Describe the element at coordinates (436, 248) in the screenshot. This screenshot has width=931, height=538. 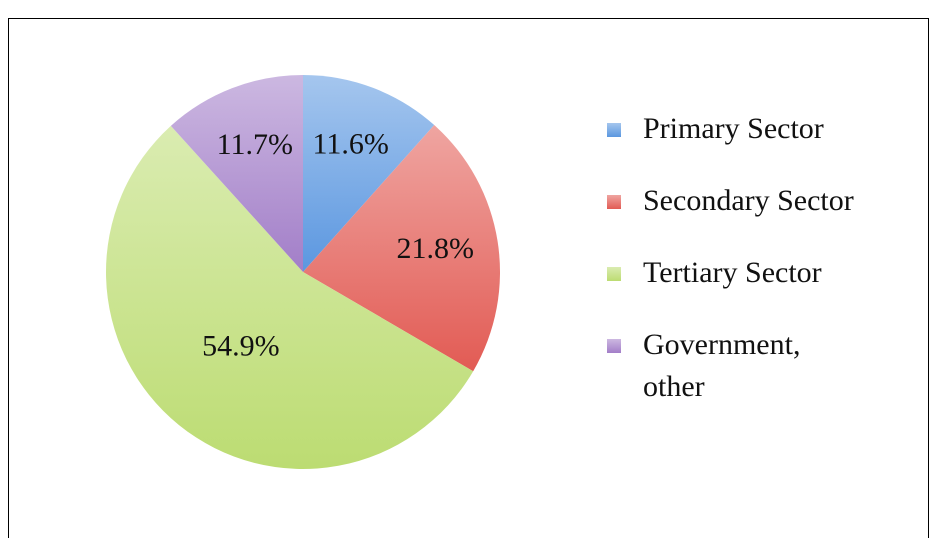
I see `data-label: 21.8%` at that location.